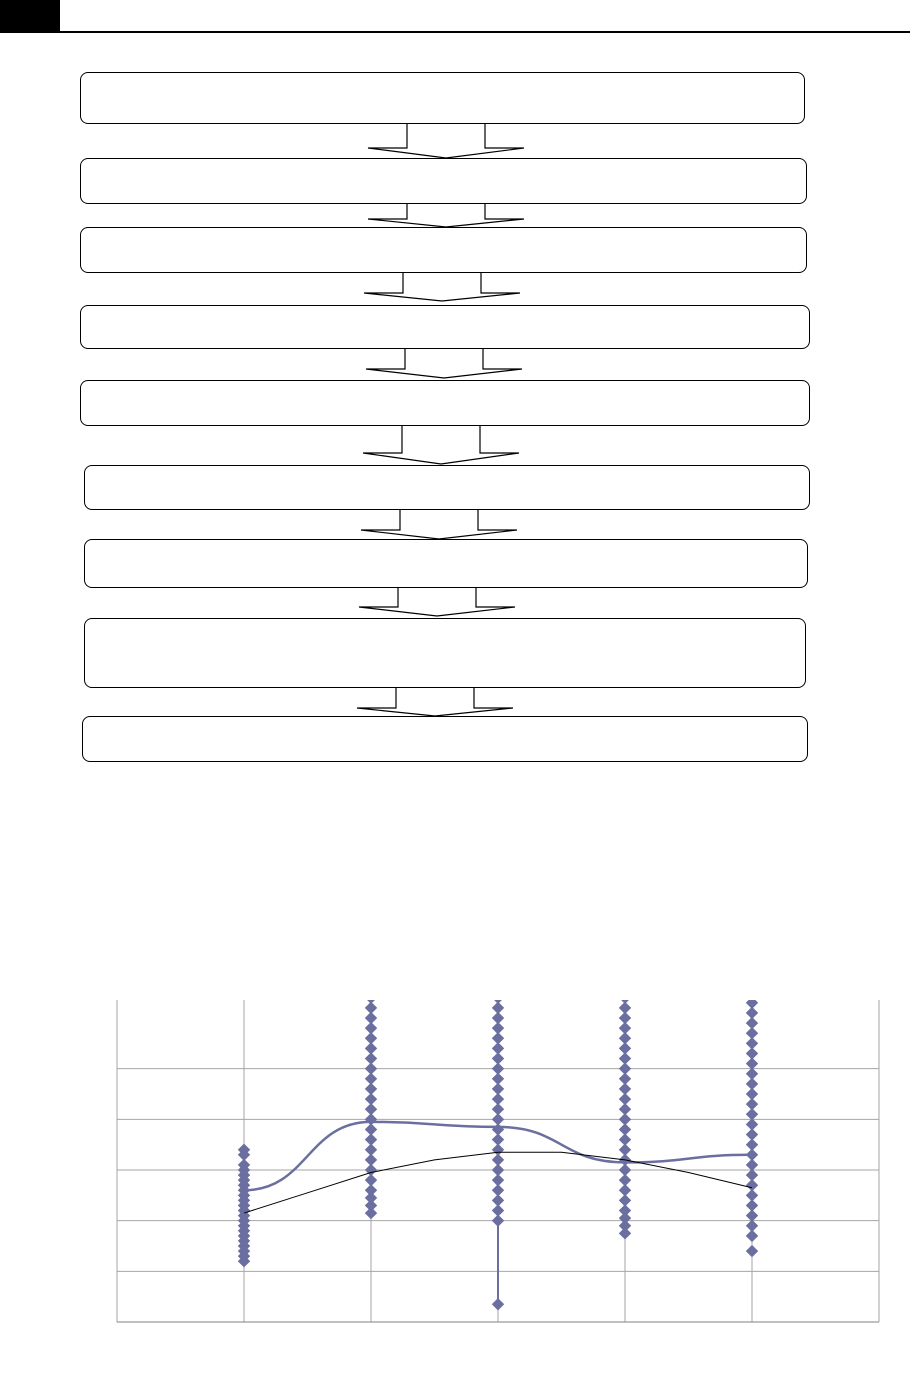 Image resolution: width=910 pixels, height=1391 pixels. What do you see at coordinates (498, 1182) in the screenshot?
I see `trend-line` at bounding box center [498, 1182].